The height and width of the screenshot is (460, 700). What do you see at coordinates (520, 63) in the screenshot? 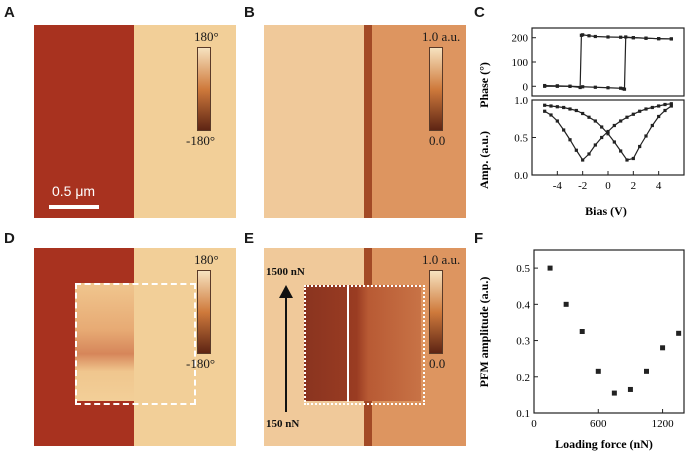
I see `y-tick-label: 100` at bounding box center [520, 63].